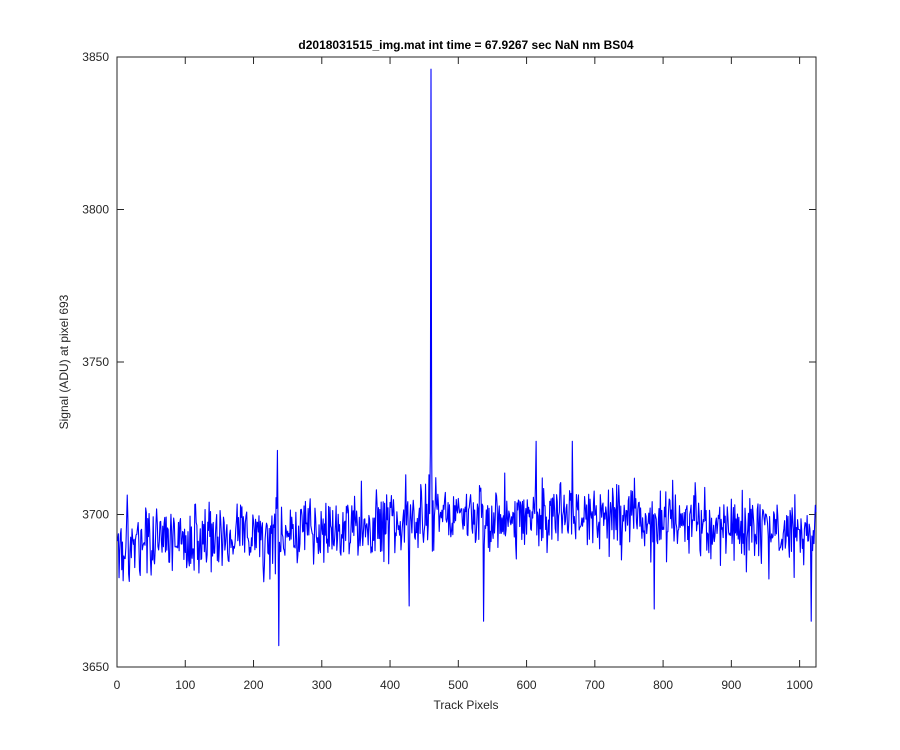 The image size is (900, 750). I want to click on x-tick-label: 500, so click(458, 685).